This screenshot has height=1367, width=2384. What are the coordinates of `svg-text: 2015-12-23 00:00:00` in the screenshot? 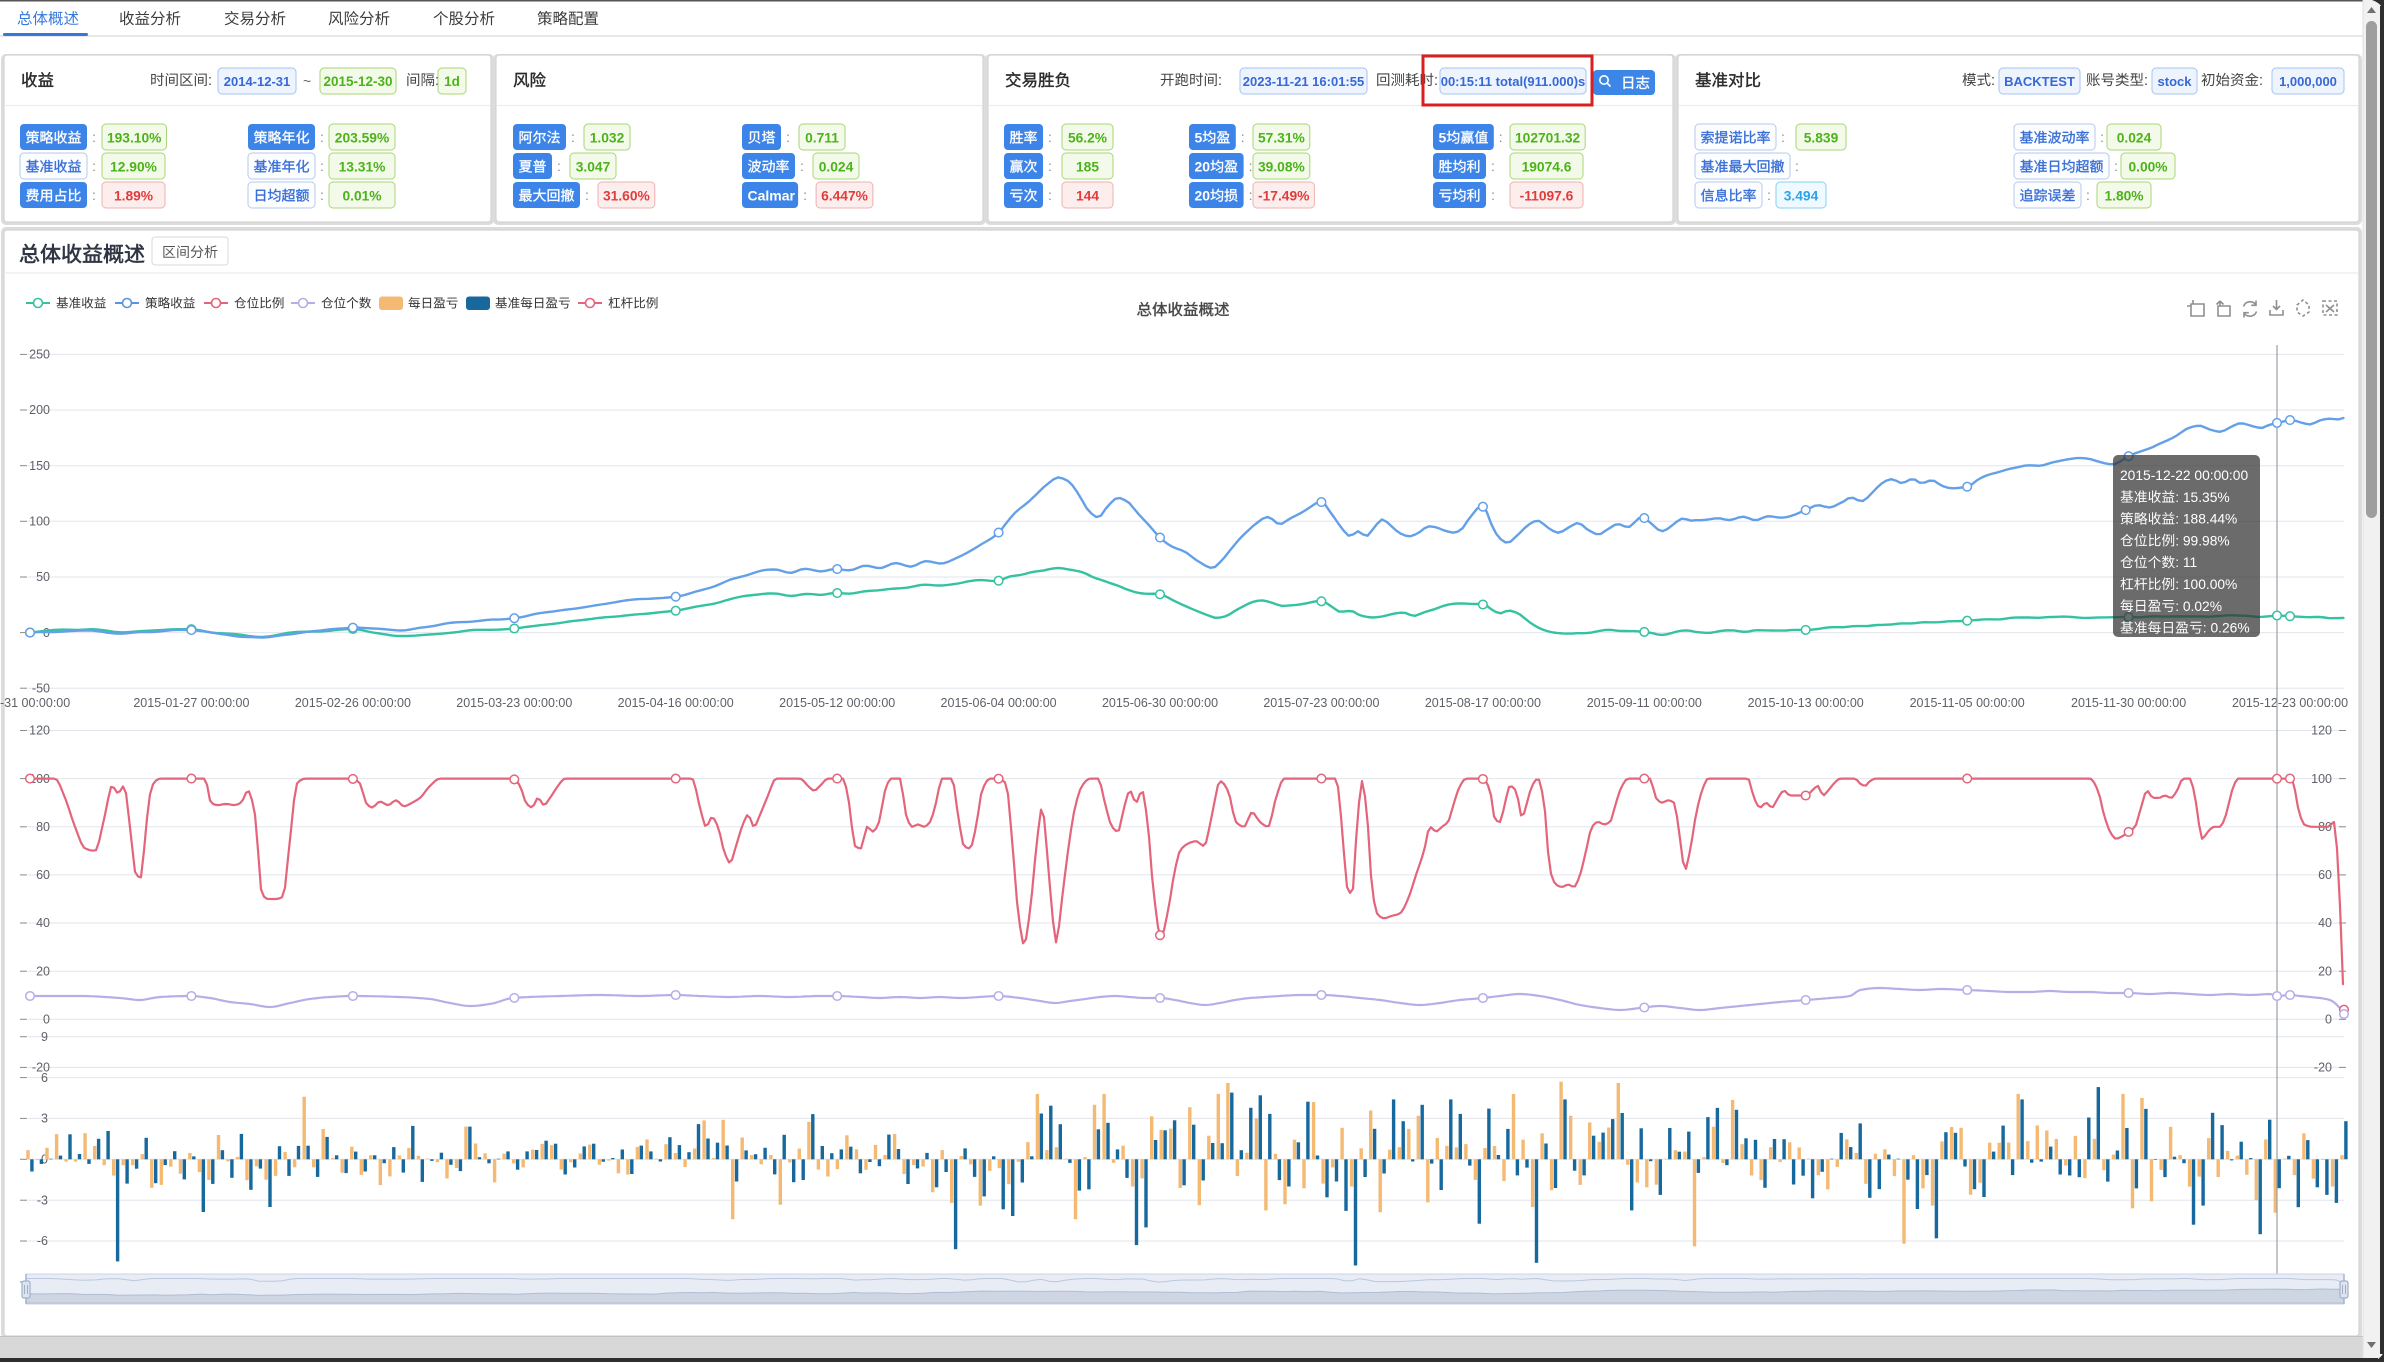 It's located at (2290, 703).